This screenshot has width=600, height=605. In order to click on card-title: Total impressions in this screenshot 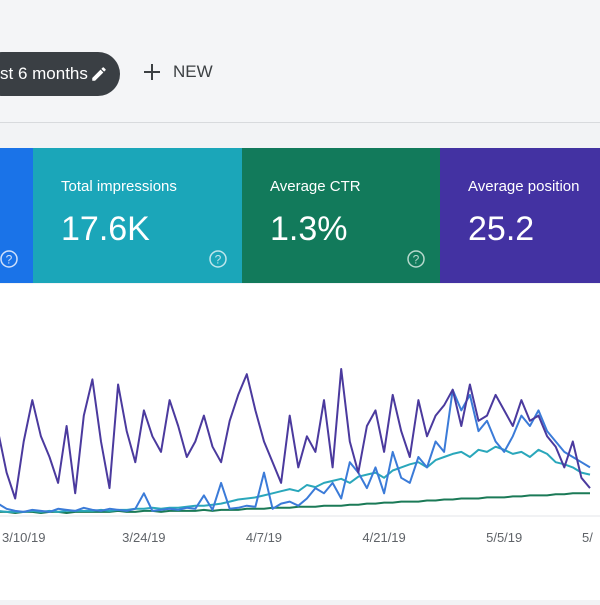, I will do `click(119, 186)`.